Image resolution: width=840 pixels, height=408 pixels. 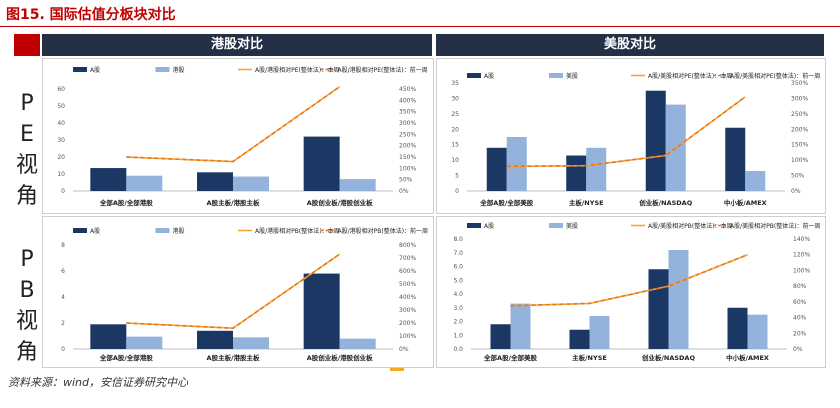 I want to click on y-tick-label-right: 450%, so click(x=407, y=89).